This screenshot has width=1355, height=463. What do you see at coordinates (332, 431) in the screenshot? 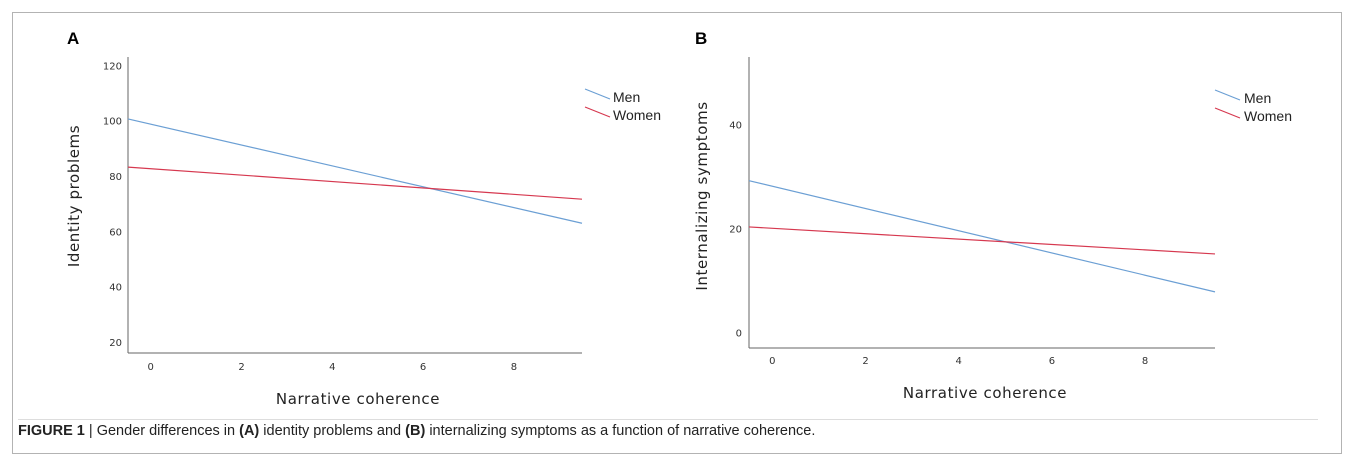
I see `caption-text-2: identity problems and` at bounding box center [332, 431].